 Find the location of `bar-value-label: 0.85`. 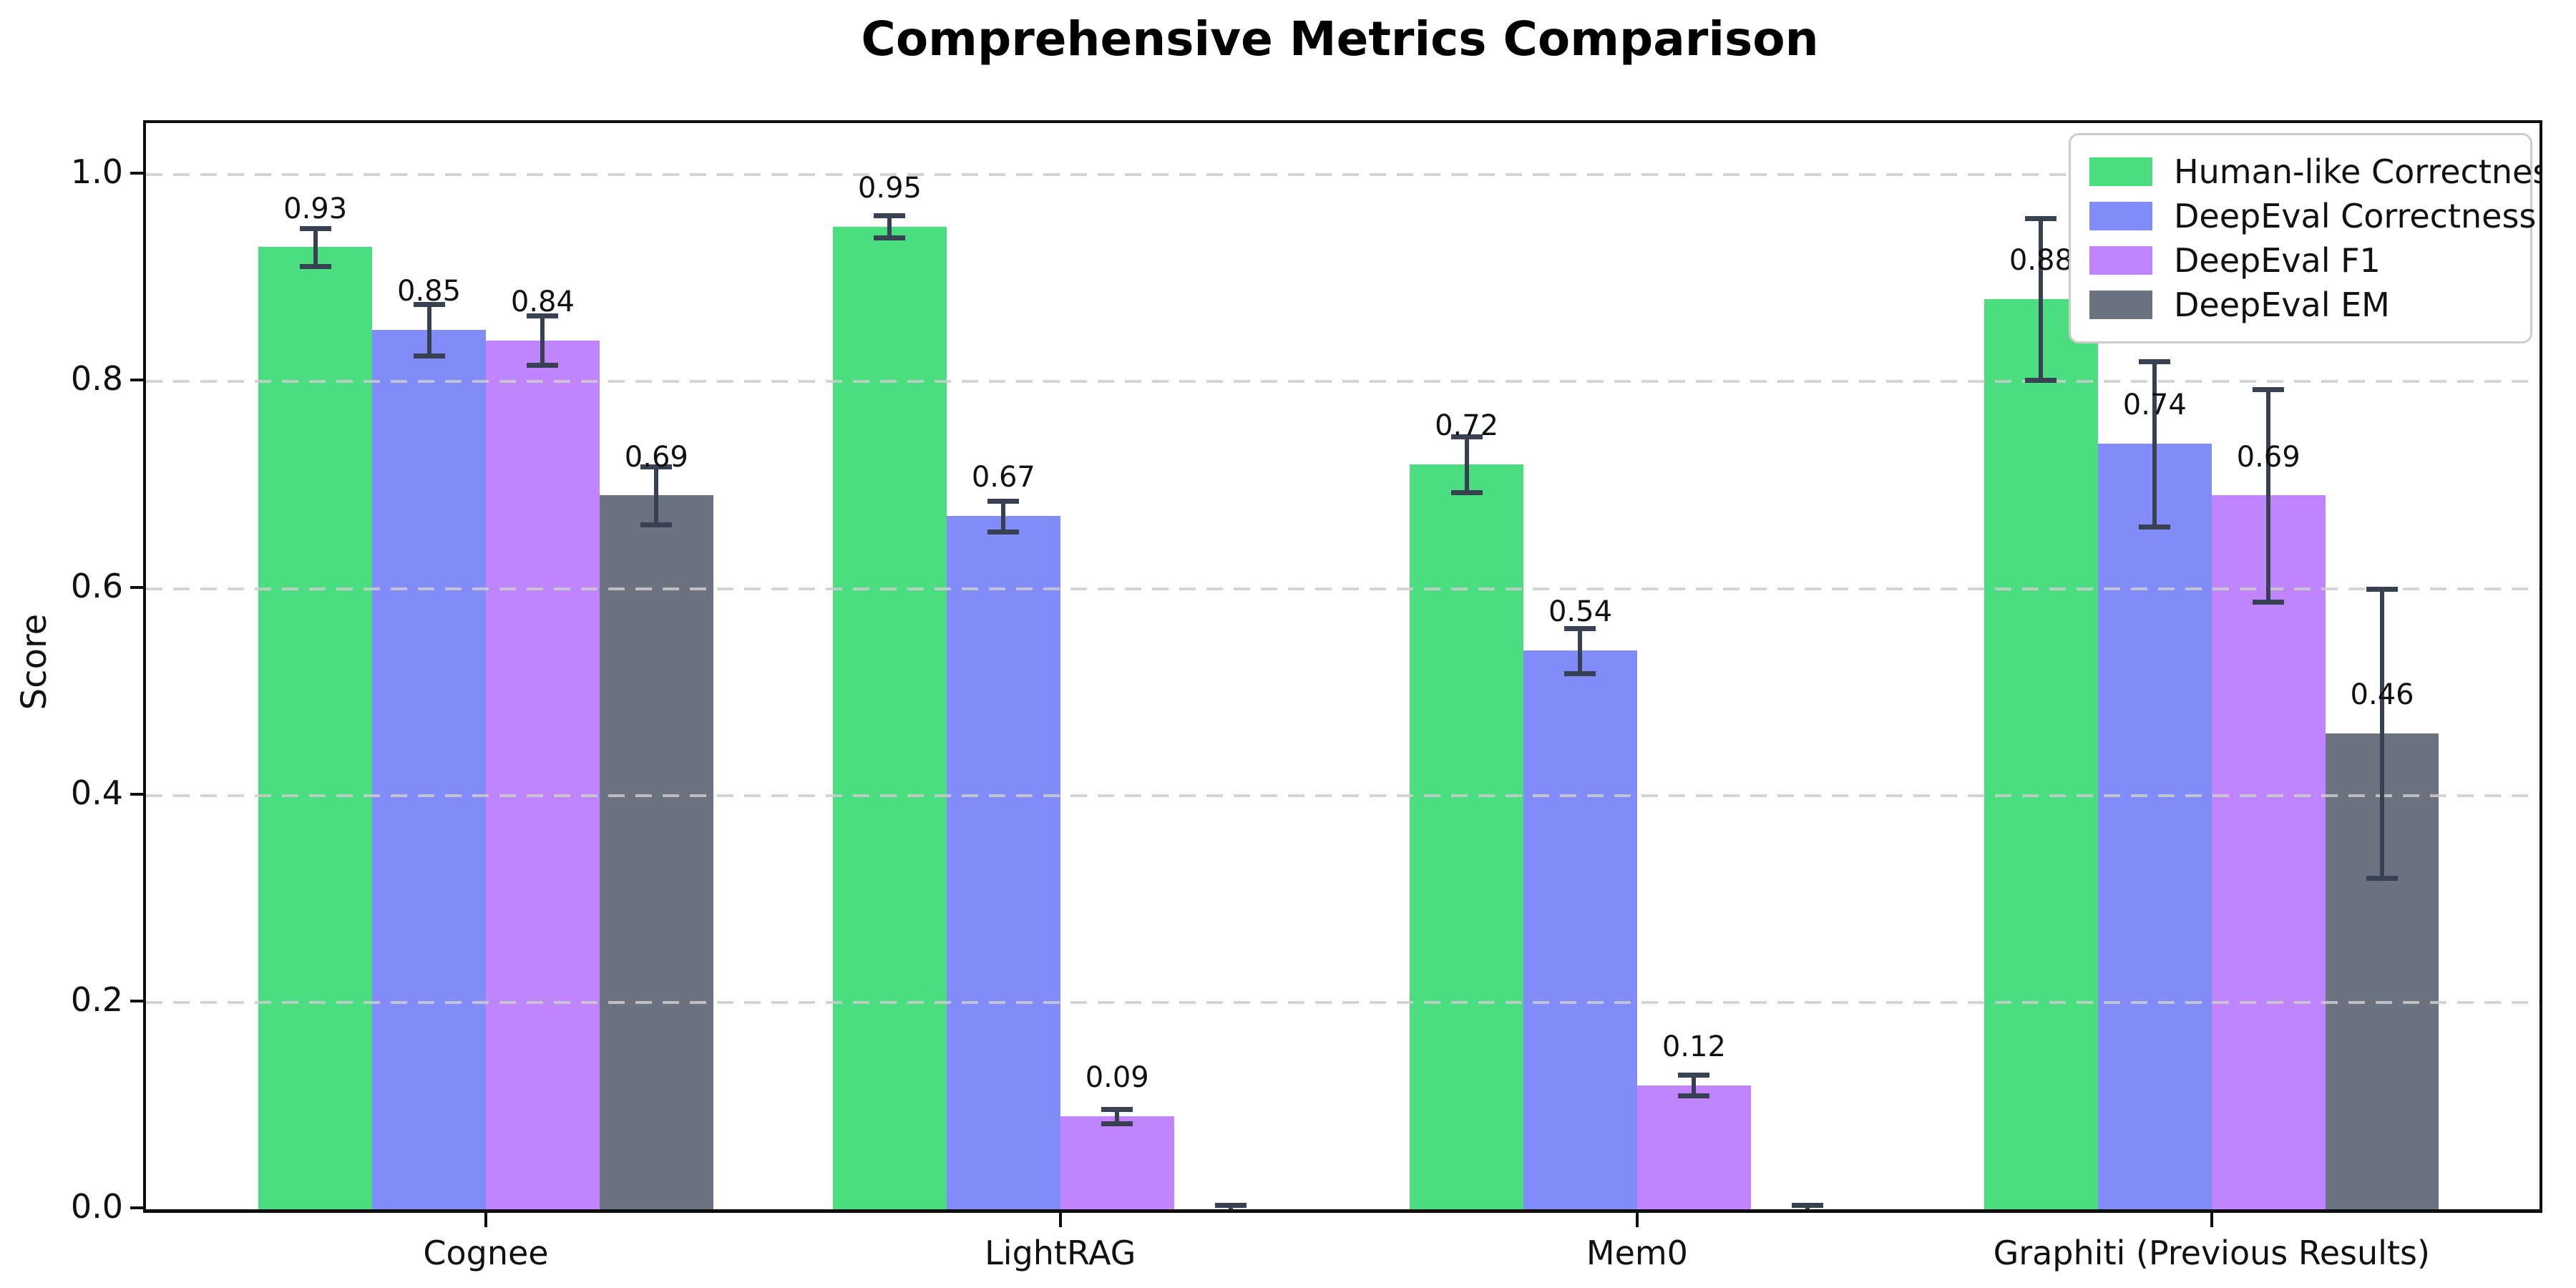

bar-value-label: 0.85 is located at coordinates (429, 291).